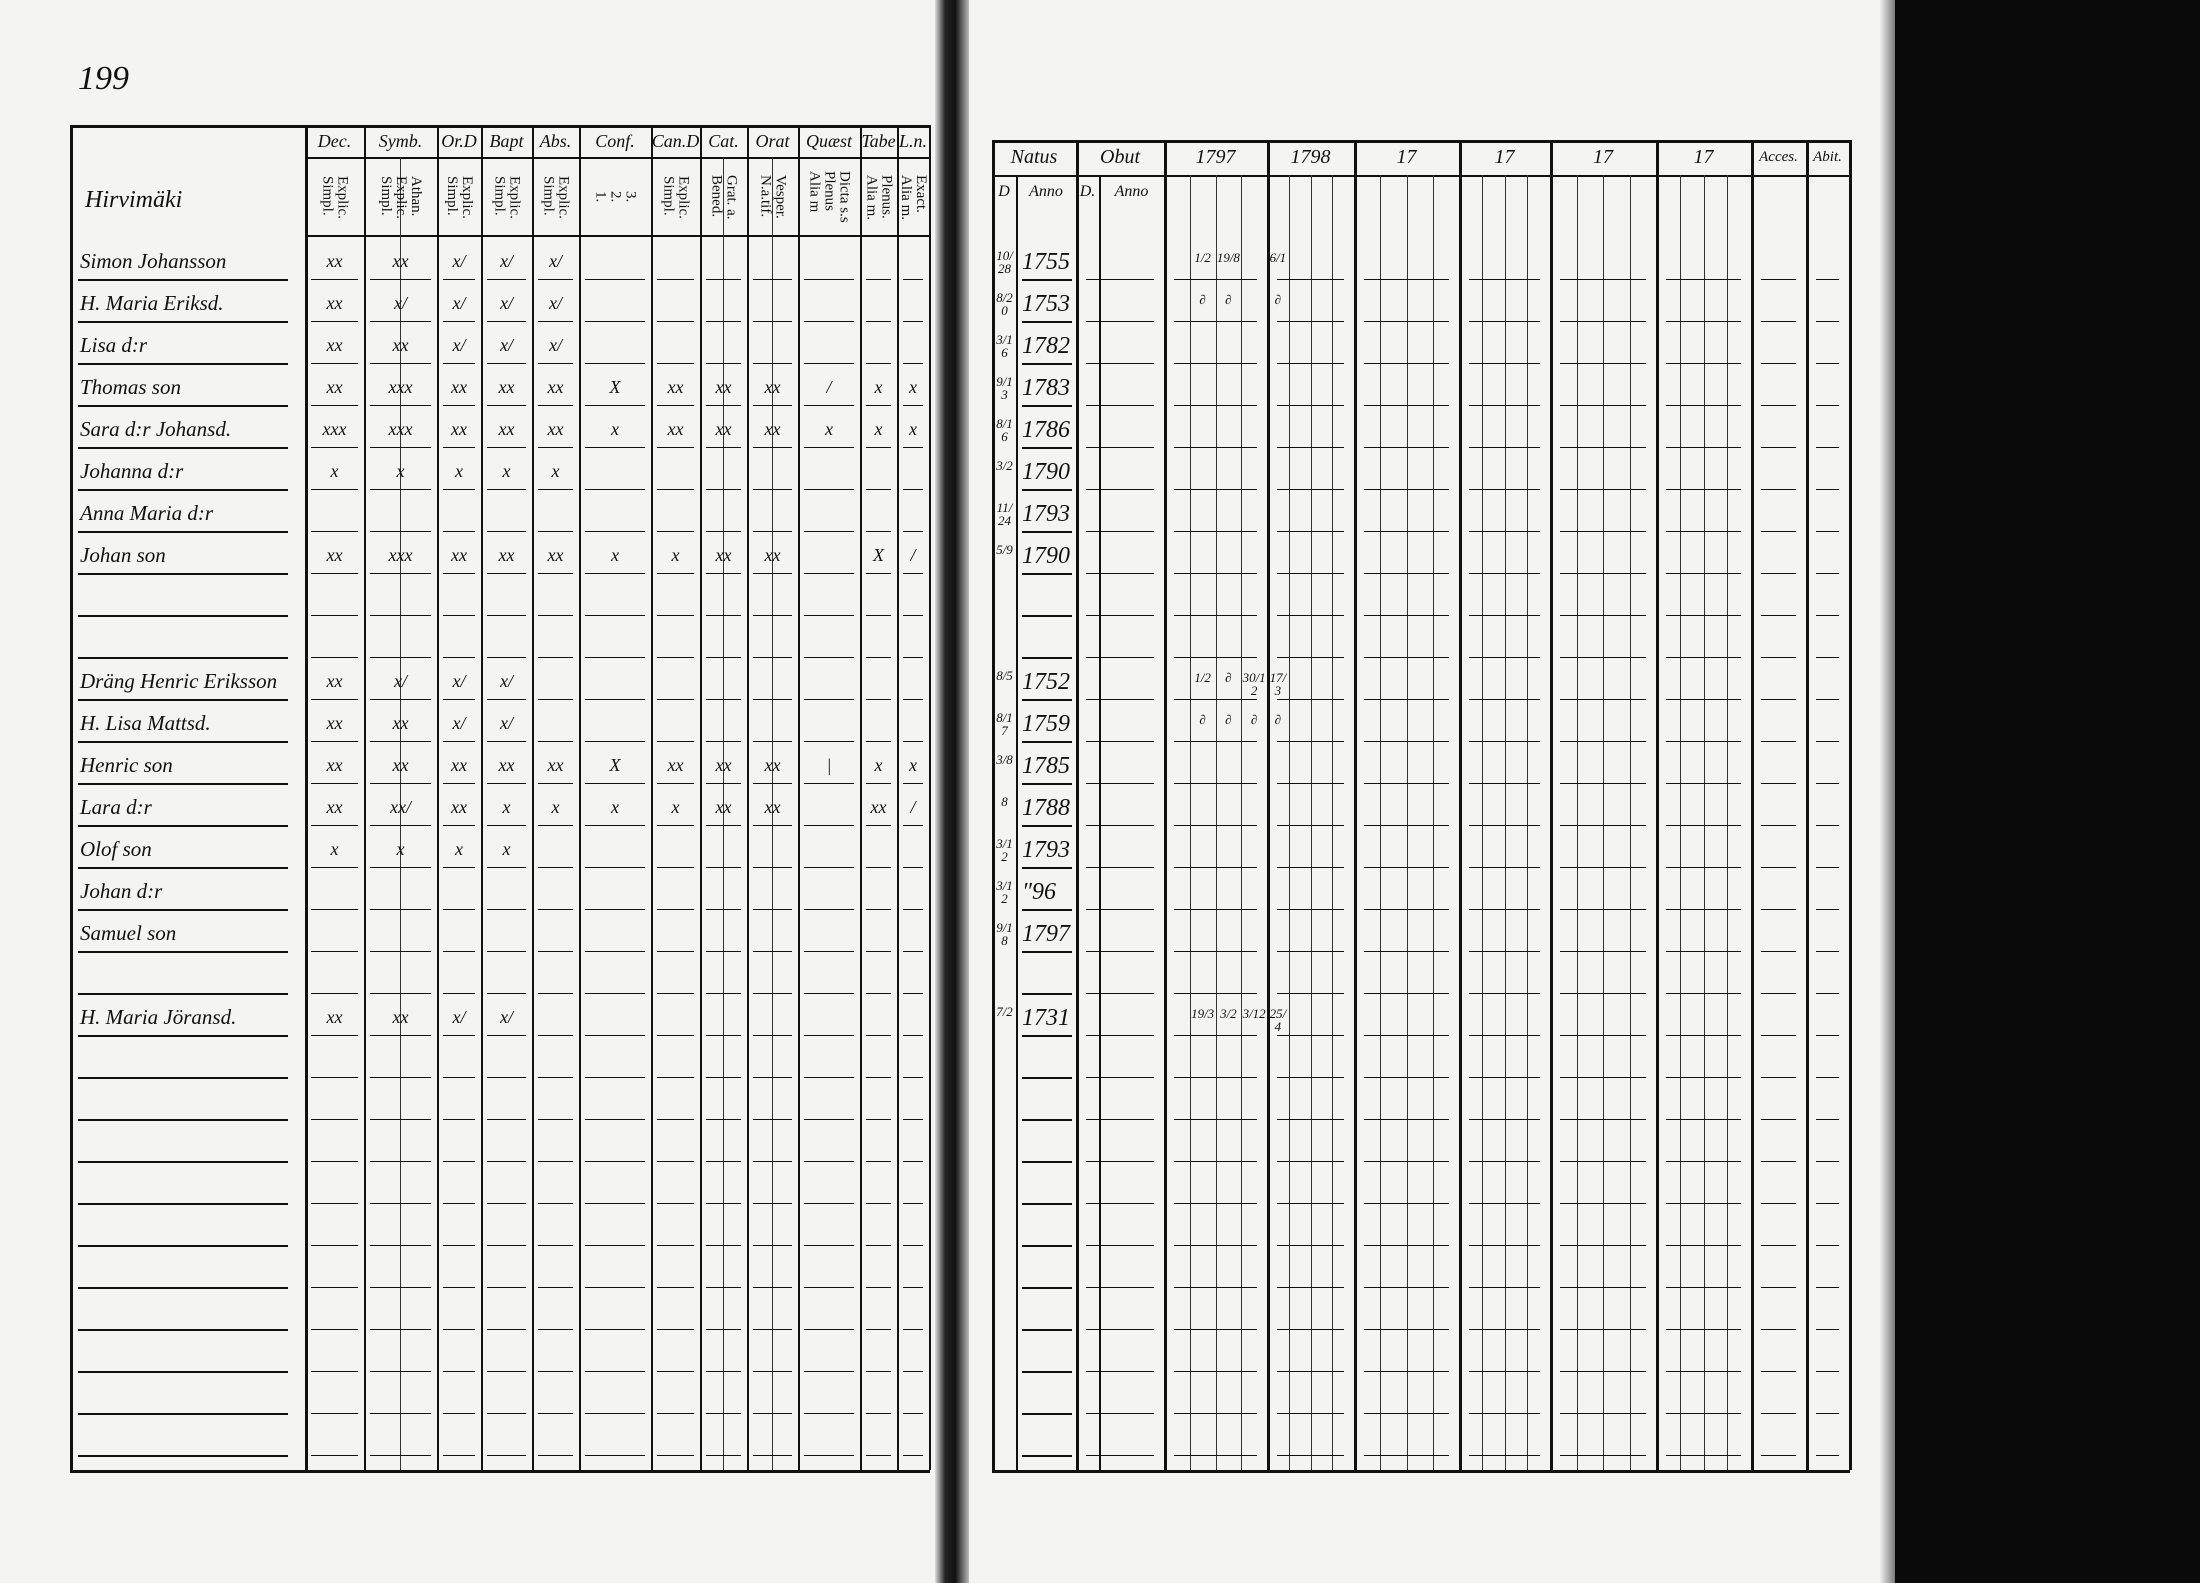 The width and height of the screenshot is (2200, 1583). Describe the element at coordinates (829, 197) in the screenshot. I see `column-subheader: Dicta s.s Plenus Alia m` at that location.